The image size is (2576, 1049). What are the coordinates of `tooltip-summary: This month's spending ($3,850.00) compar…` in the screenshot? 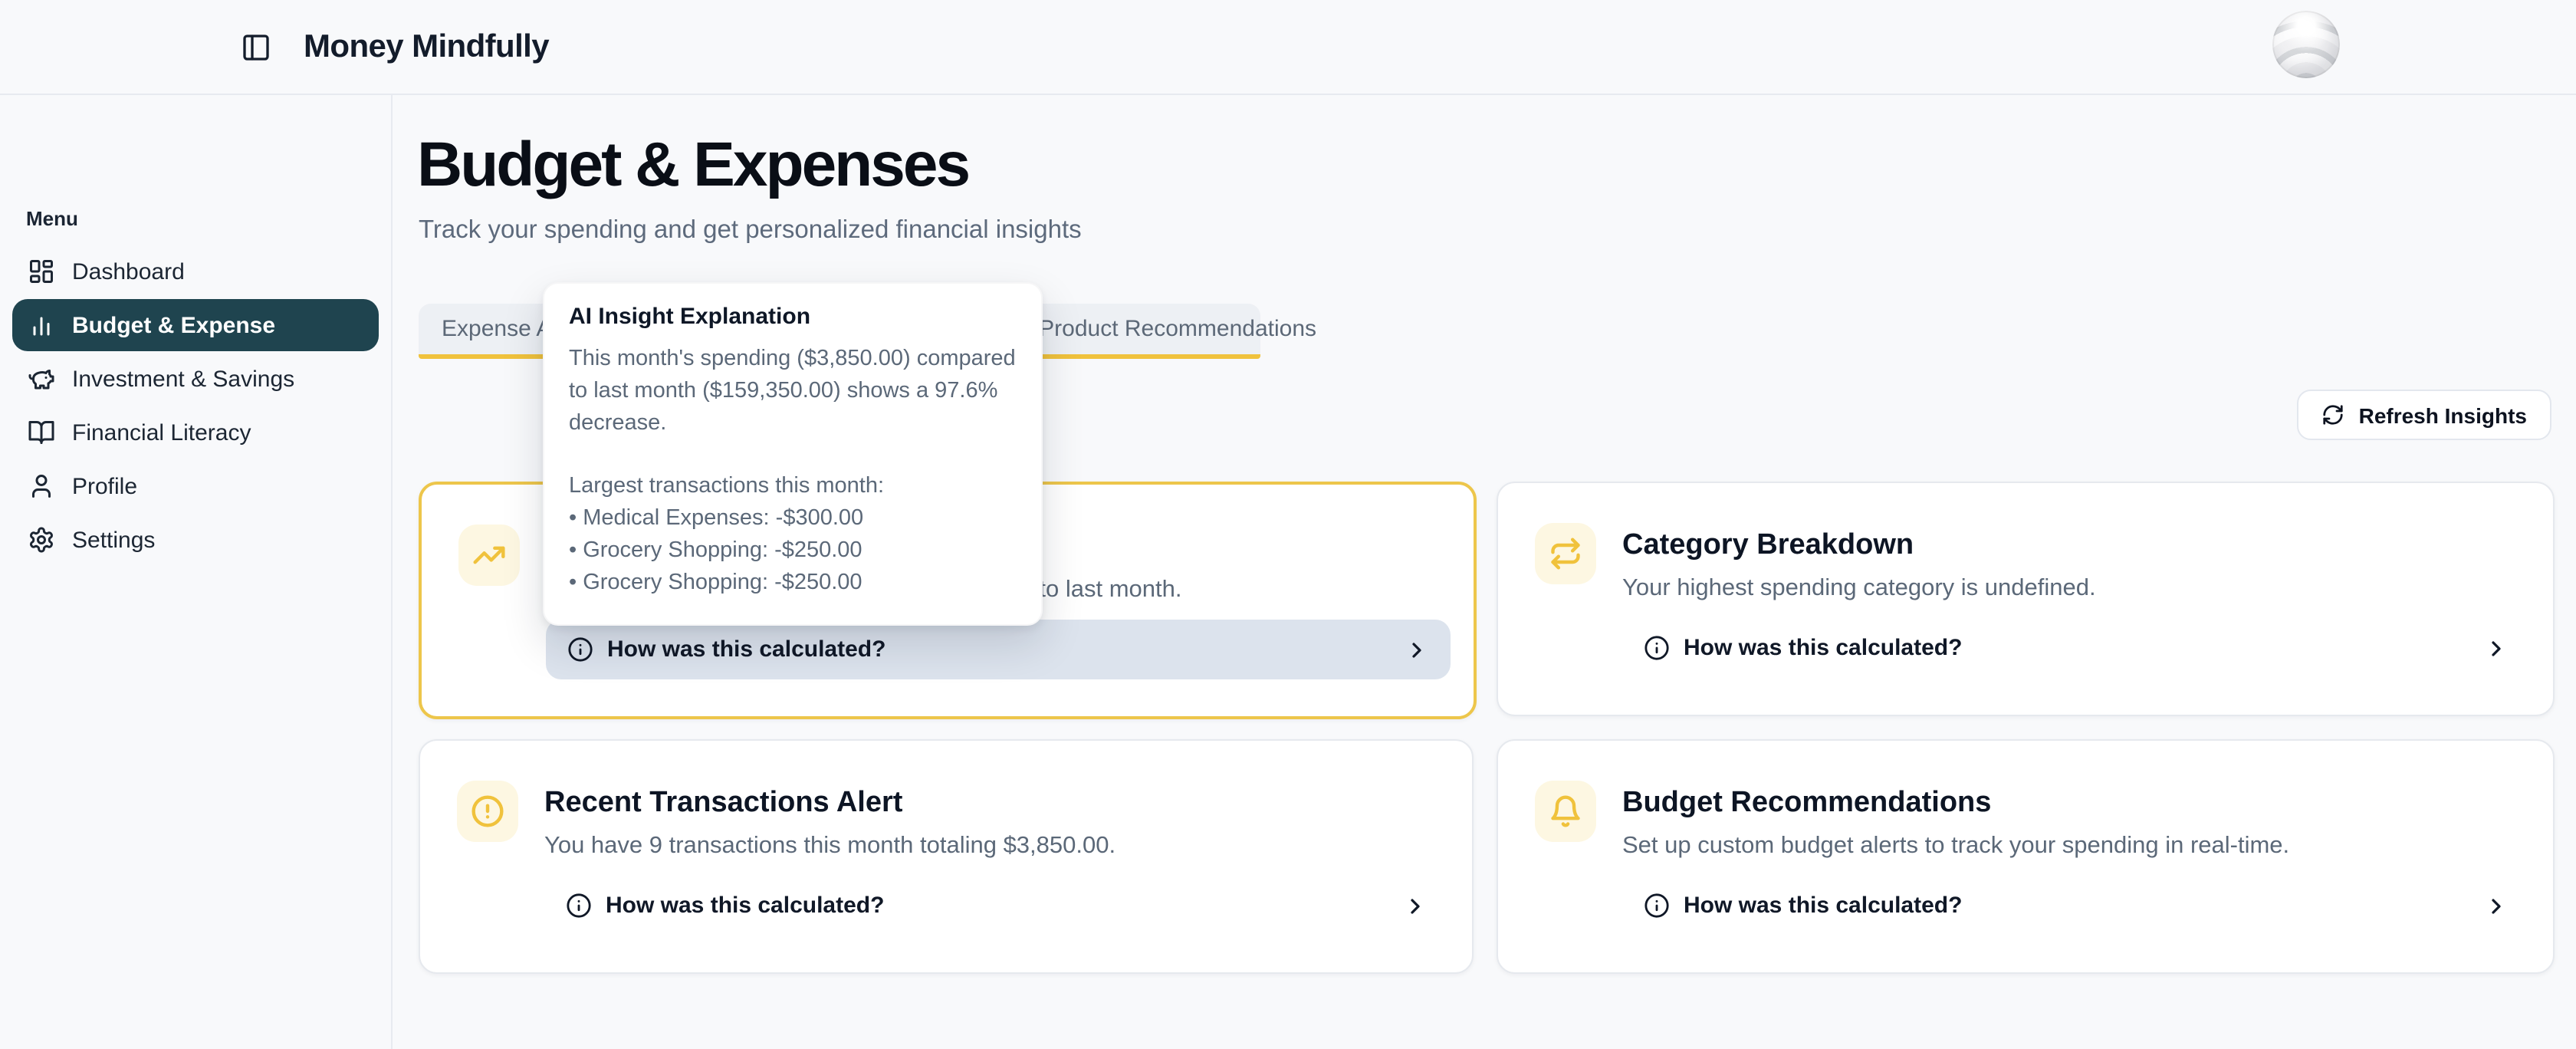 It's located at (792, 391).